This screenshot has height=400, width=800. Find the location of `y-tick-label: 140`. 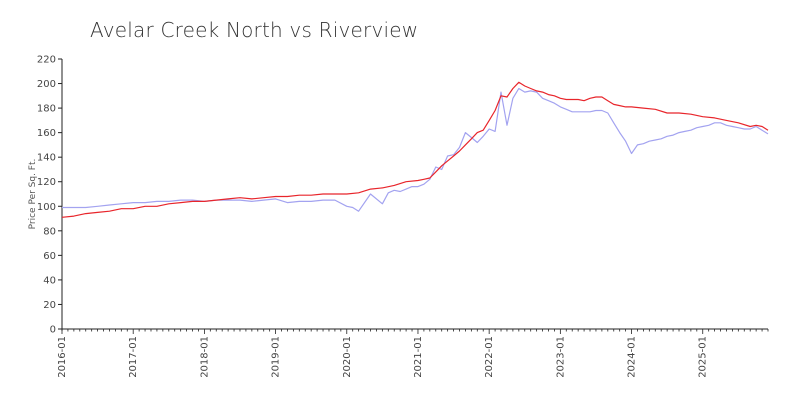

y-tick-label: 140 is located at coordinates (46, 158).